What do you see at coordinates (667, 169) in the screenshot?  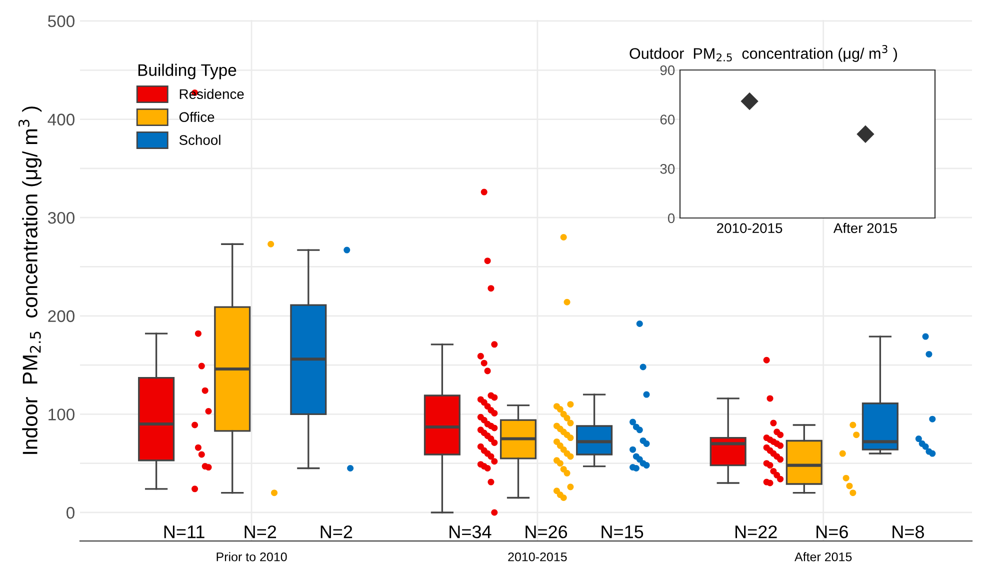 I see `y-tick-label: 30` at bounding box center [667, 169].